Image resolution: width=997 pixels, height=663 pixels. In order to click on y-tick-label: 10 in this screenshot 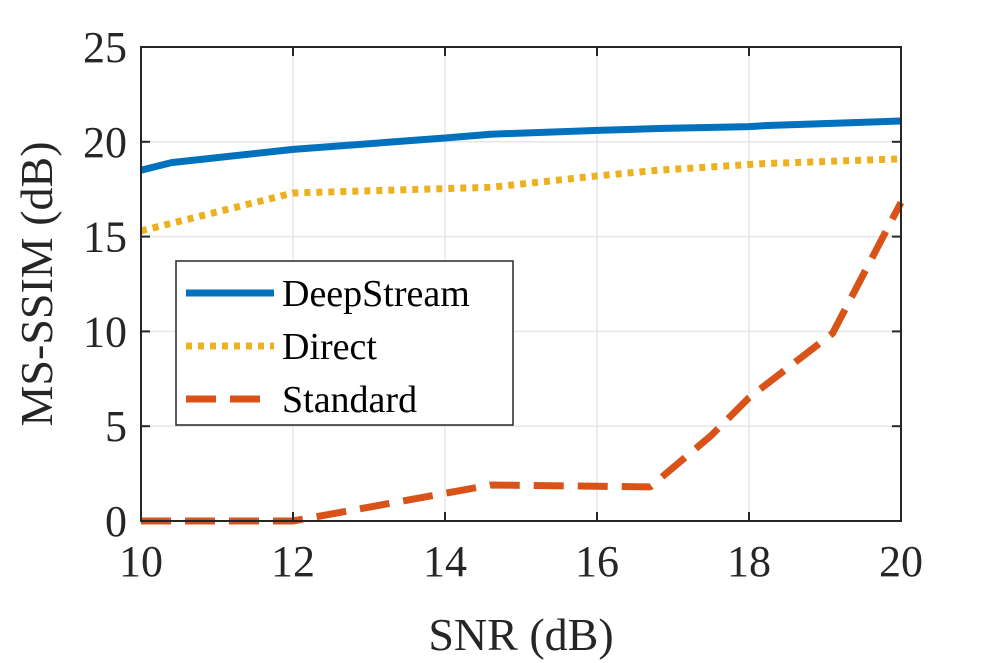, I will do `click(105, 331)`.